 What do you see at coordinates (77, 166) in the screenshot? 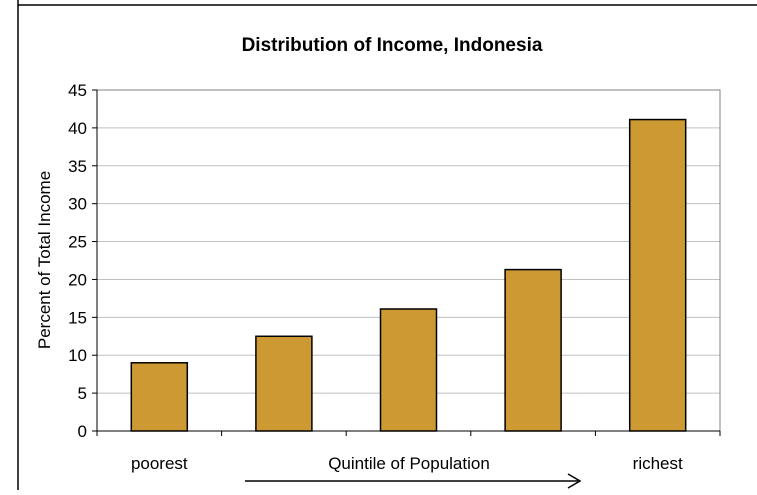
I see `y-tick-label: 35` at bounding box center [77, 166].